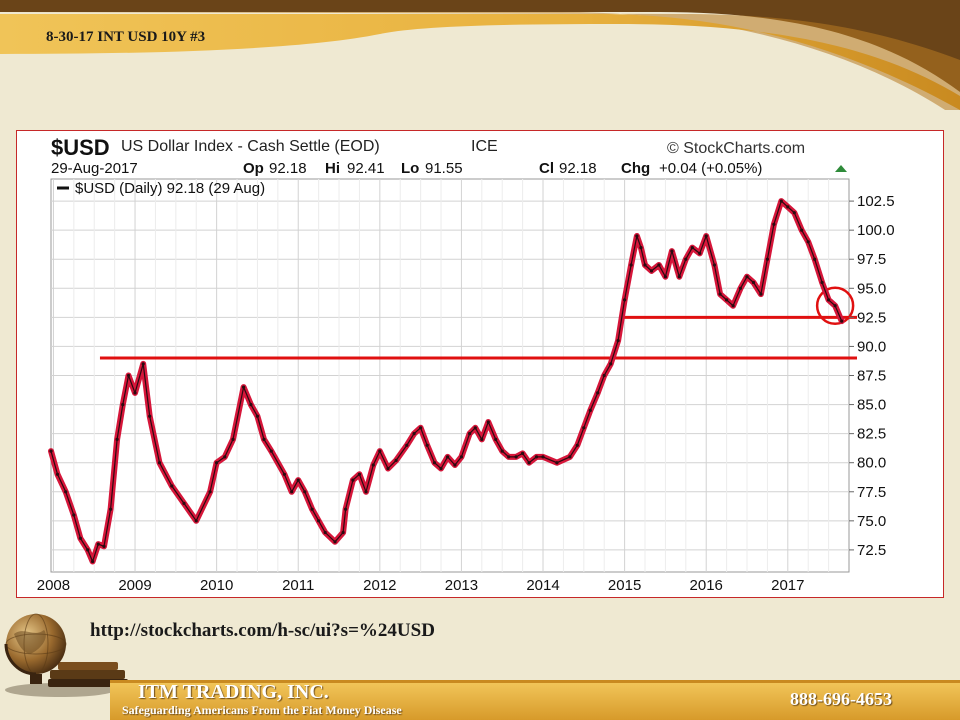 Image resolution: width=960 pixels, height=720 pixels. Describe the element at coordinates (126, 37) in the screenshot. I see `slide-title: 8-30-17 INT USD 10Y #3` at that location.